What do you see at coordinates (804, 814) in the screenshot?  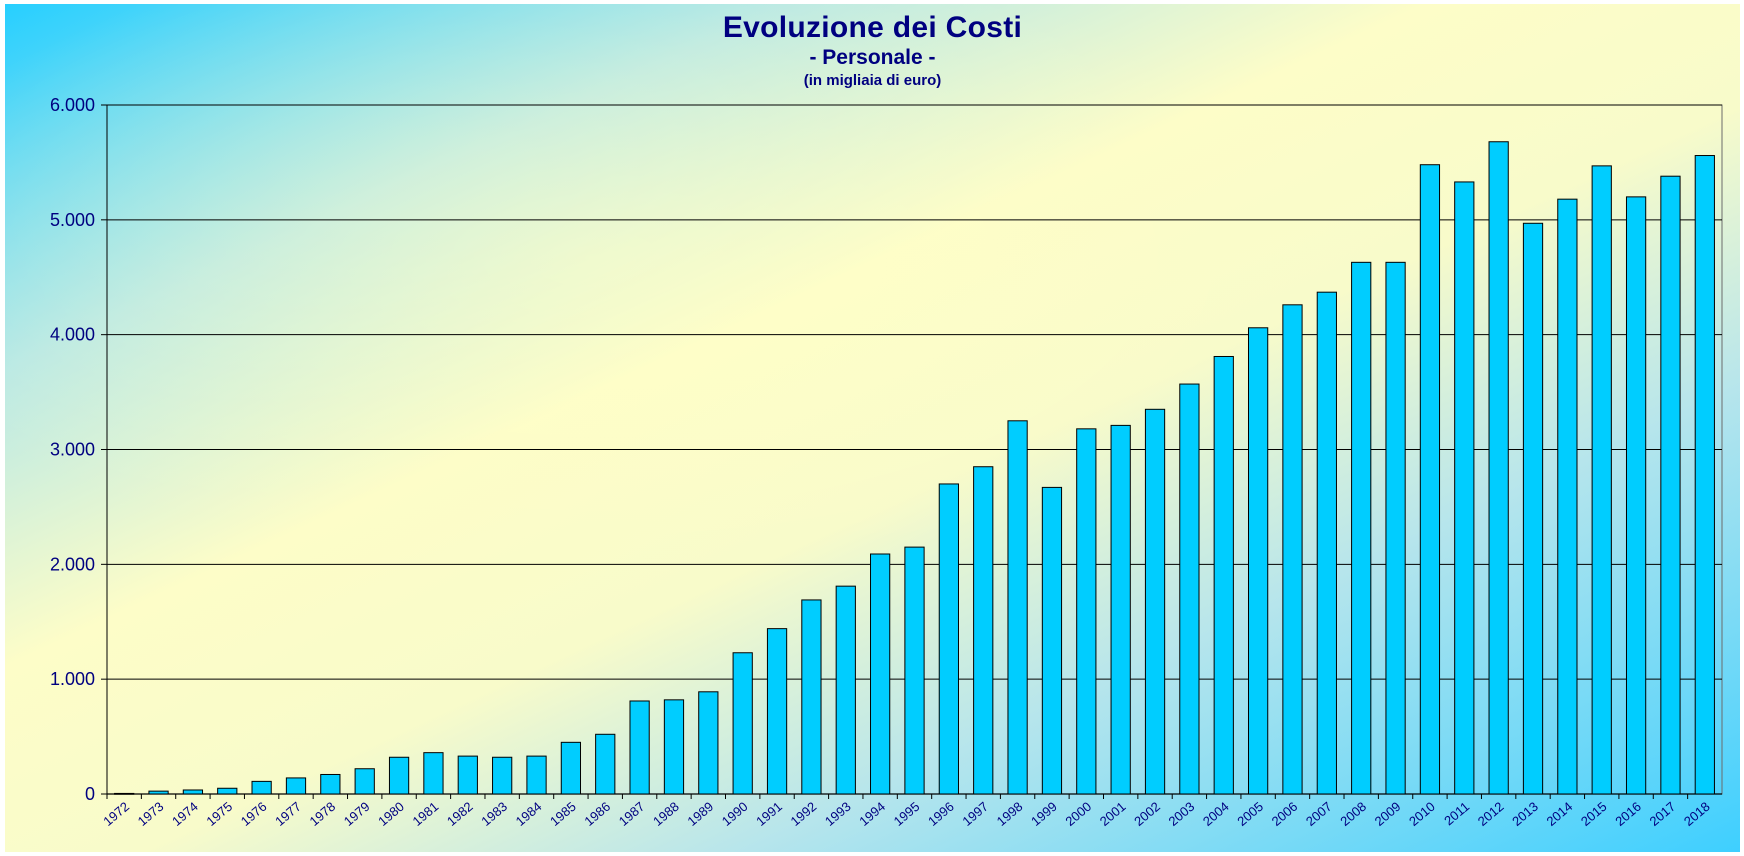 I see `x-tick-label: 1992` at bounding box center [804, 814].